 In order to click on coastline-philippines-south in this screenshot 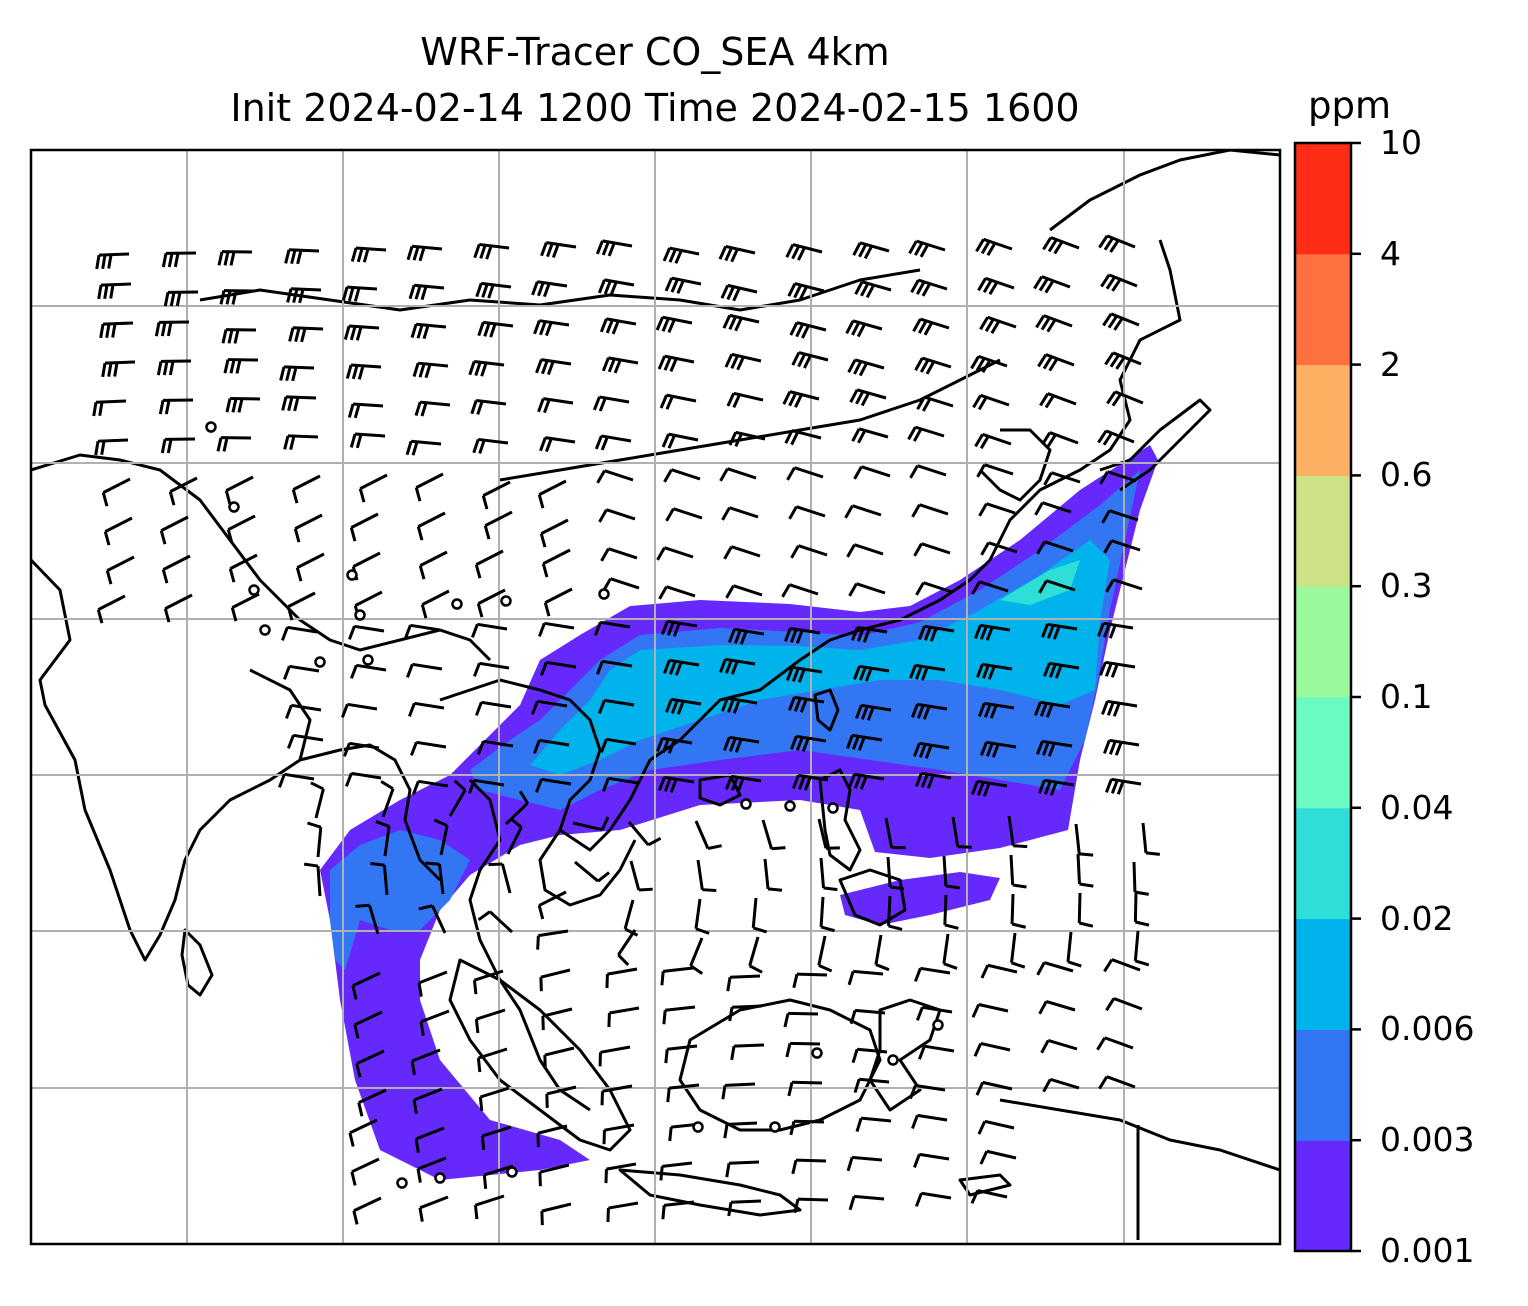, I will do `click(872, 897)`.